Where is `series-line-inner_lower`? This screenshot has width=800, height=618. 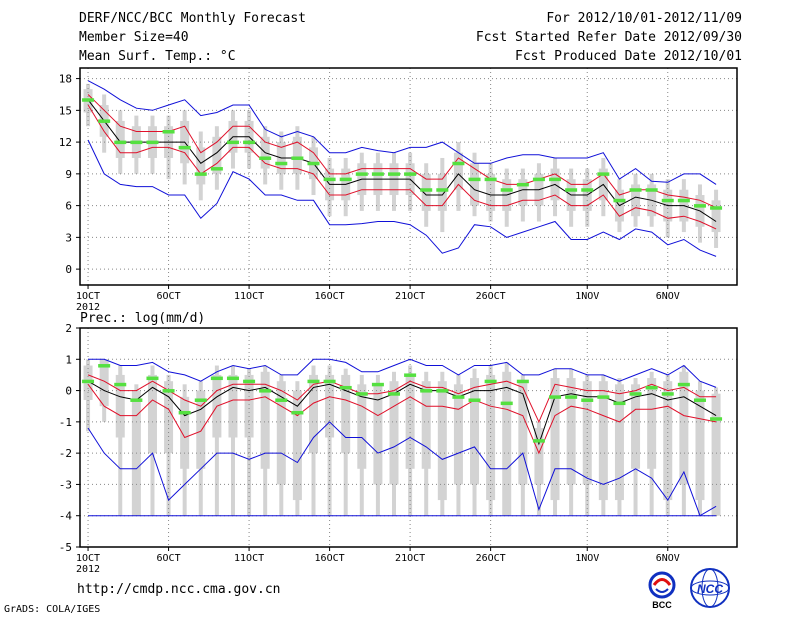
series-line-inner_lower is located at coordinates (402, 419).